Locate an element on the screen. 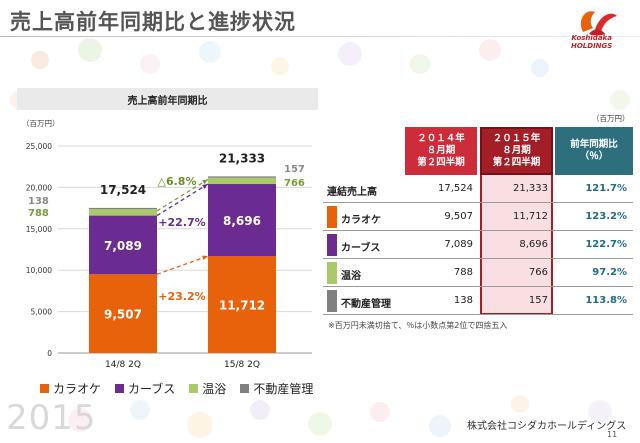  header-2015: ２０１５年 ８月期 第２四半期 is located at coordinates (516, 151).